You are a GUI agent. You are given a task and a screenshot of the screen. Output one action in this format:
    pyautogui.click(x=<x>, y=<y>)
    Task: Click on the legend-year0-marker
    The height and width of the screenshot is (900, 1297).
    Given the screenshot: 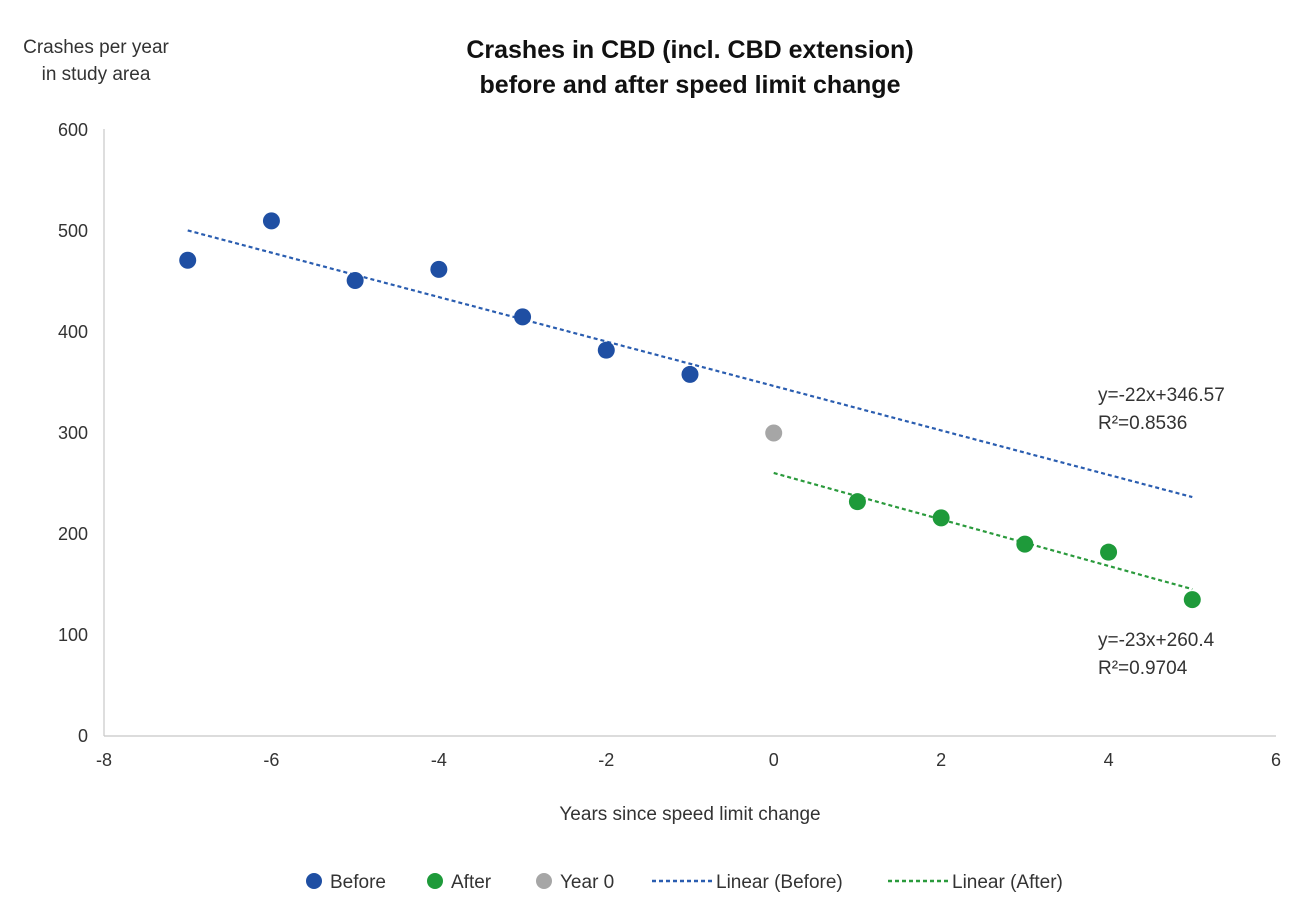 What is the action you would take?
    pyautogui.click(x=544, y=881)
    